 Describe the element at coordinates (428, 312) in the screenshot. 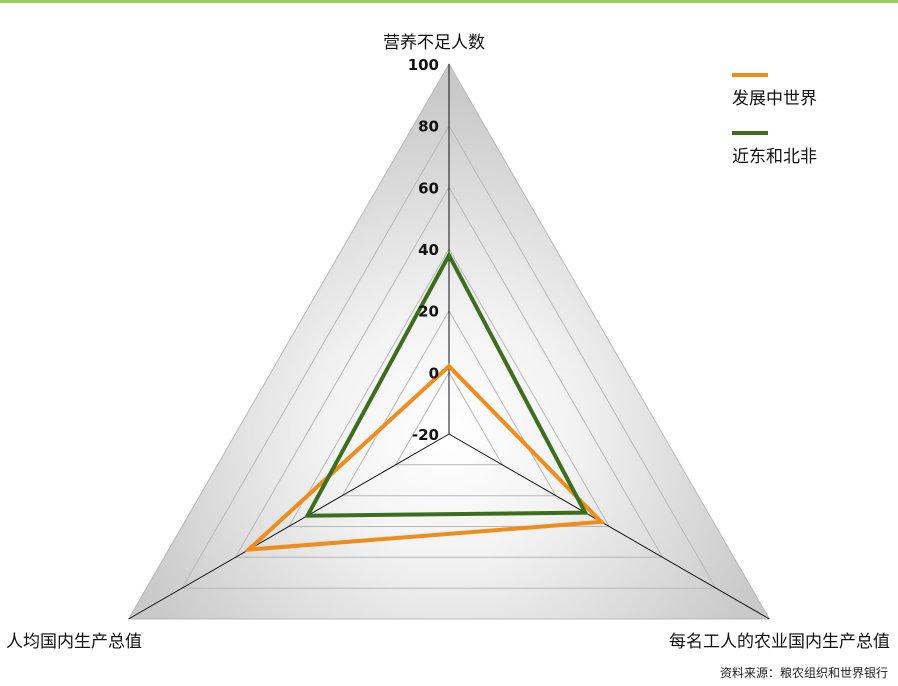

I see `tick-label: 20` at that location.